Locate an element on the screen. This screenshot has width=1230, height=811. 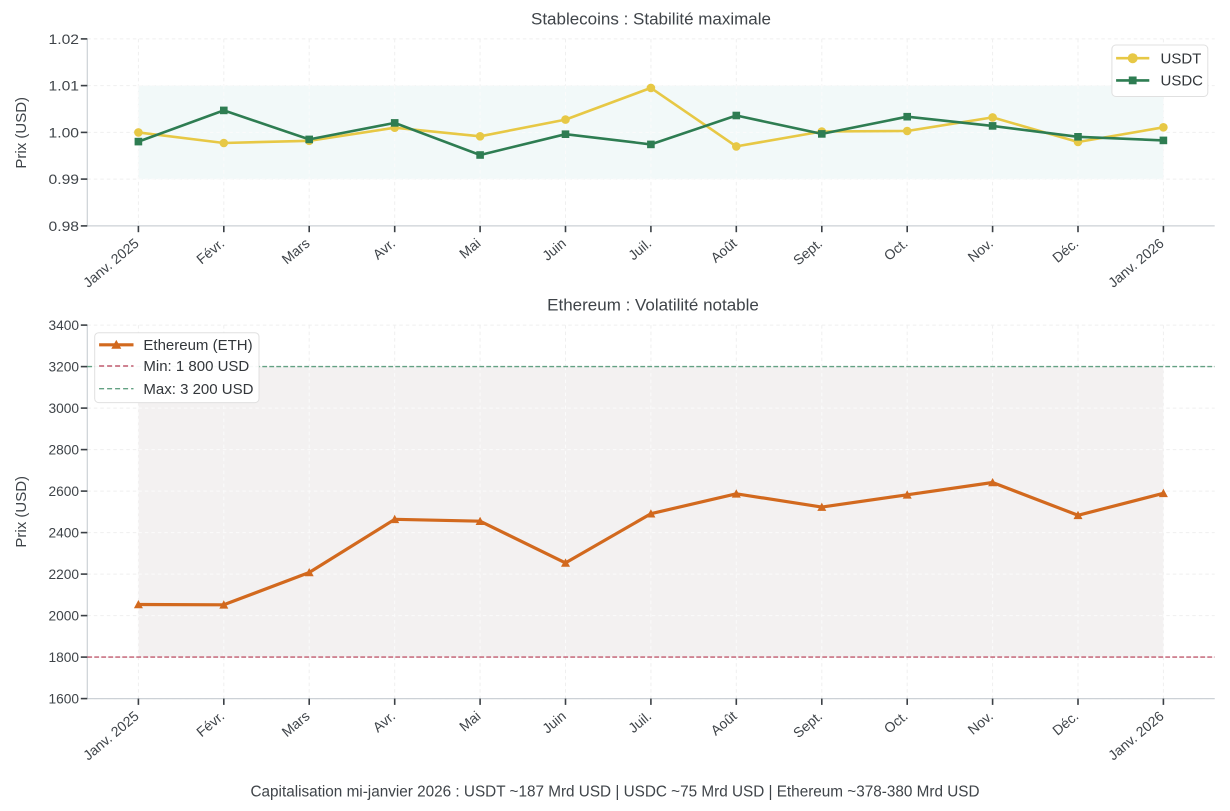
svg-text: 1800 is located at coordinates (64, 657).